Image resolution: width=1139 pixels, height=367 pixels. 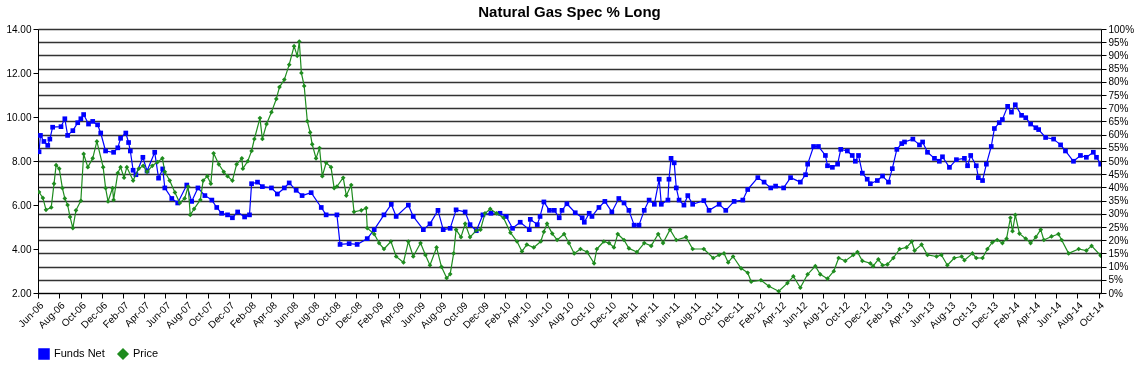 What do you see at coordinates (1118, 161) in the screenshot?
I see `y2-tick-label: 50%` at bounding box center [1118, 161].